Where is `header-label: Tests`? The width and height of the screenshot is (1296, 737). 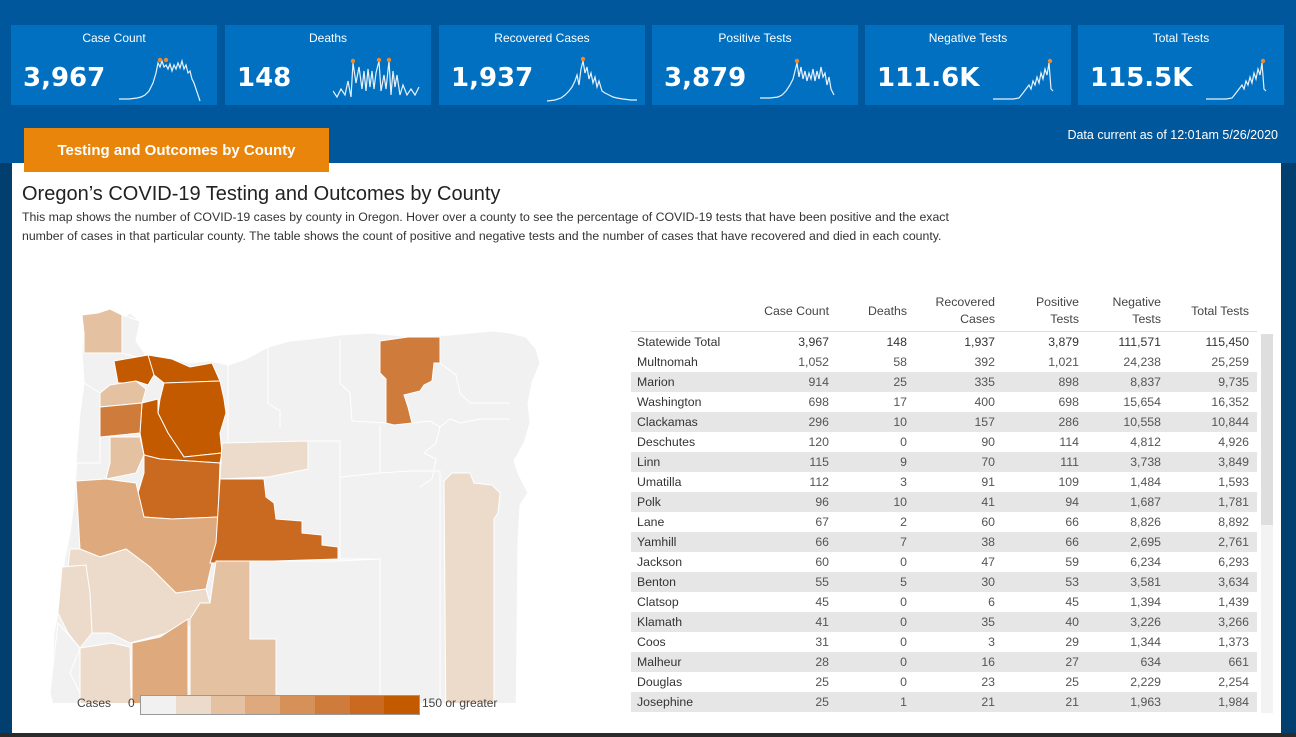
header-label: Tests is located at coordinates (1146, 319).